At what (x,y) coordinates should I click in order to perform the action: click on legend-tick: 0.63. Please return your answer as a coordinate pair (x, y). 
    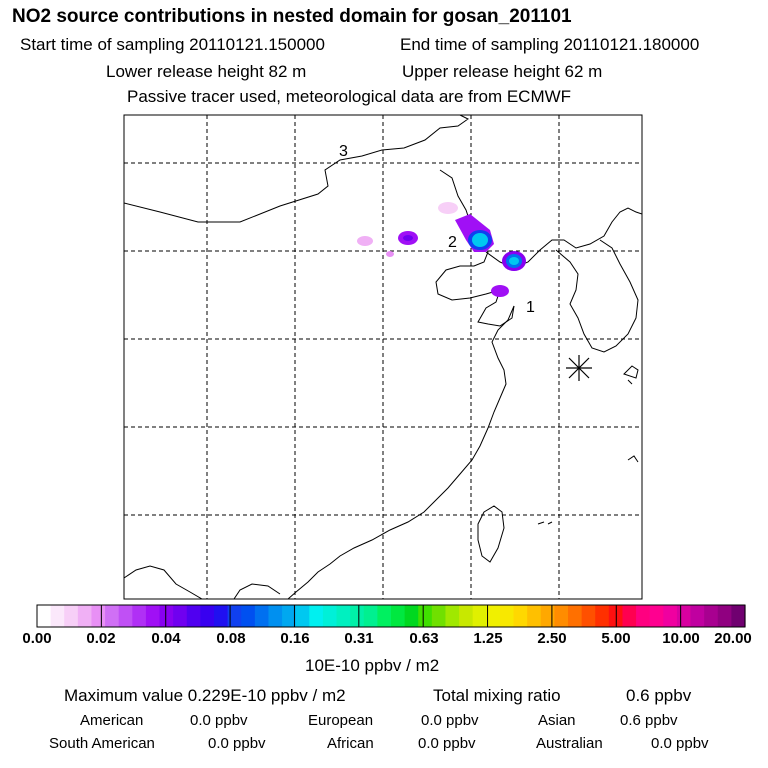
    Looking at the image, I should click on (424, 638).